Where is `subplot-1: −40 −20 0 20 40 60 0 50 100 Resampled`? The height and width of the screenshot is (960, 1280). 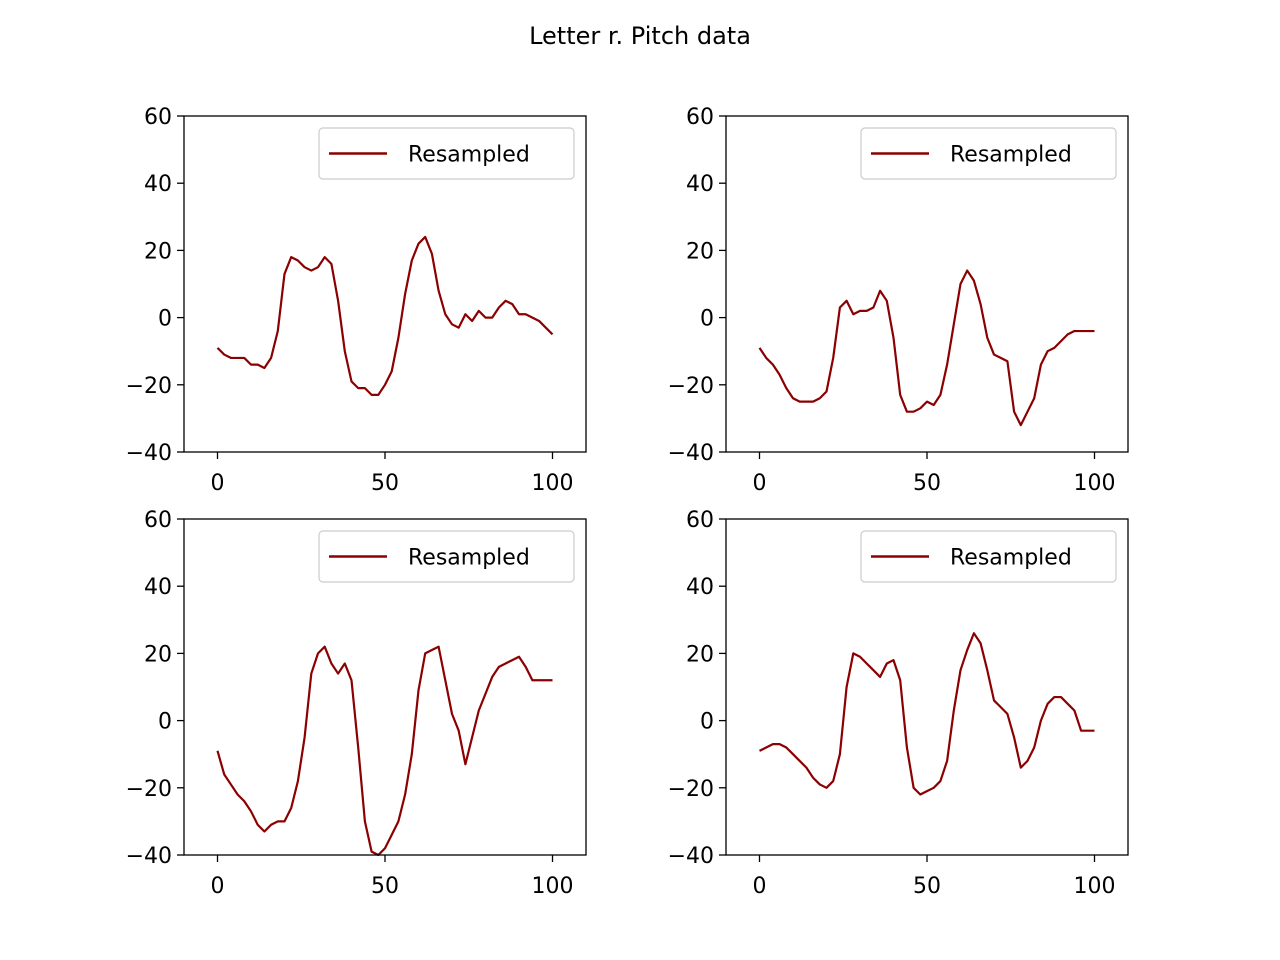 subplot-1: −40 −20 0 20 40 60 0 50 100 Resampled is located at coordinates (356, 300).